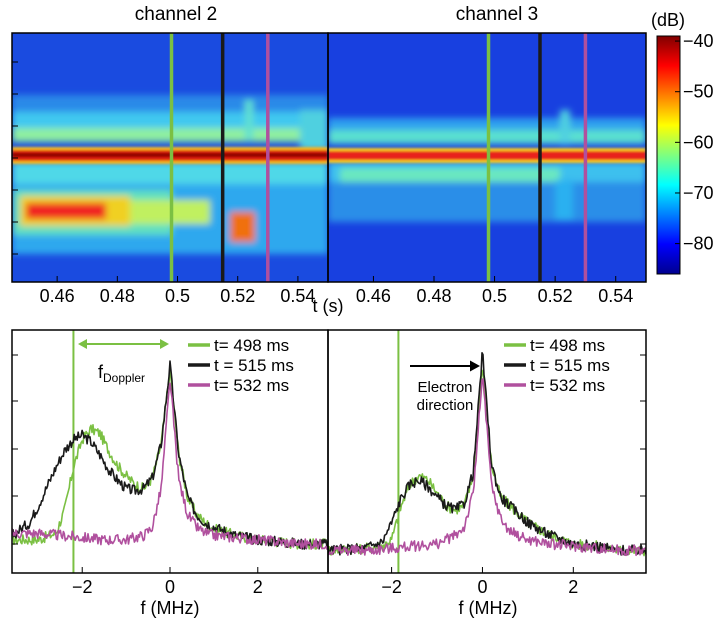  Describe the element at coordinates (328, 306) in the screenshot. I see `heatmap-xlabel: t (s)` at that location.